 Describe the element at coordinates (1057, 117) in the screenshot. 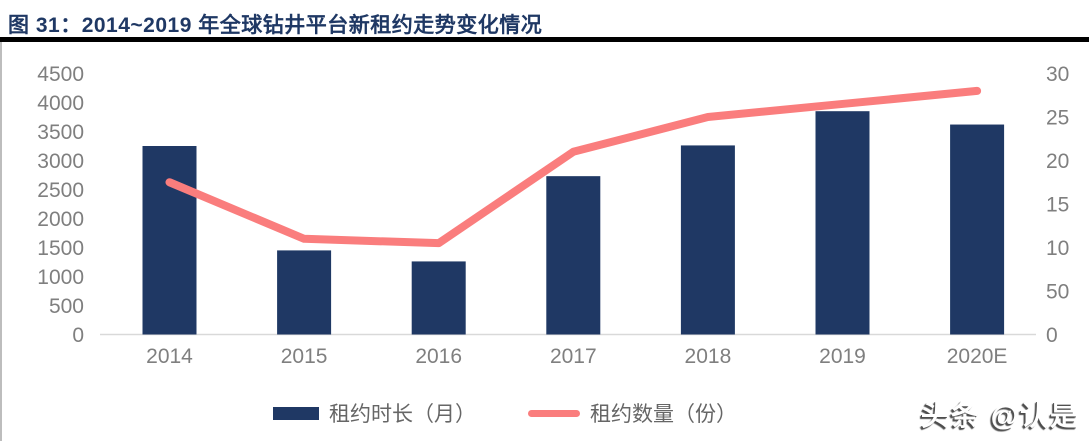

I see `right-axis-tick: 25` at that location.